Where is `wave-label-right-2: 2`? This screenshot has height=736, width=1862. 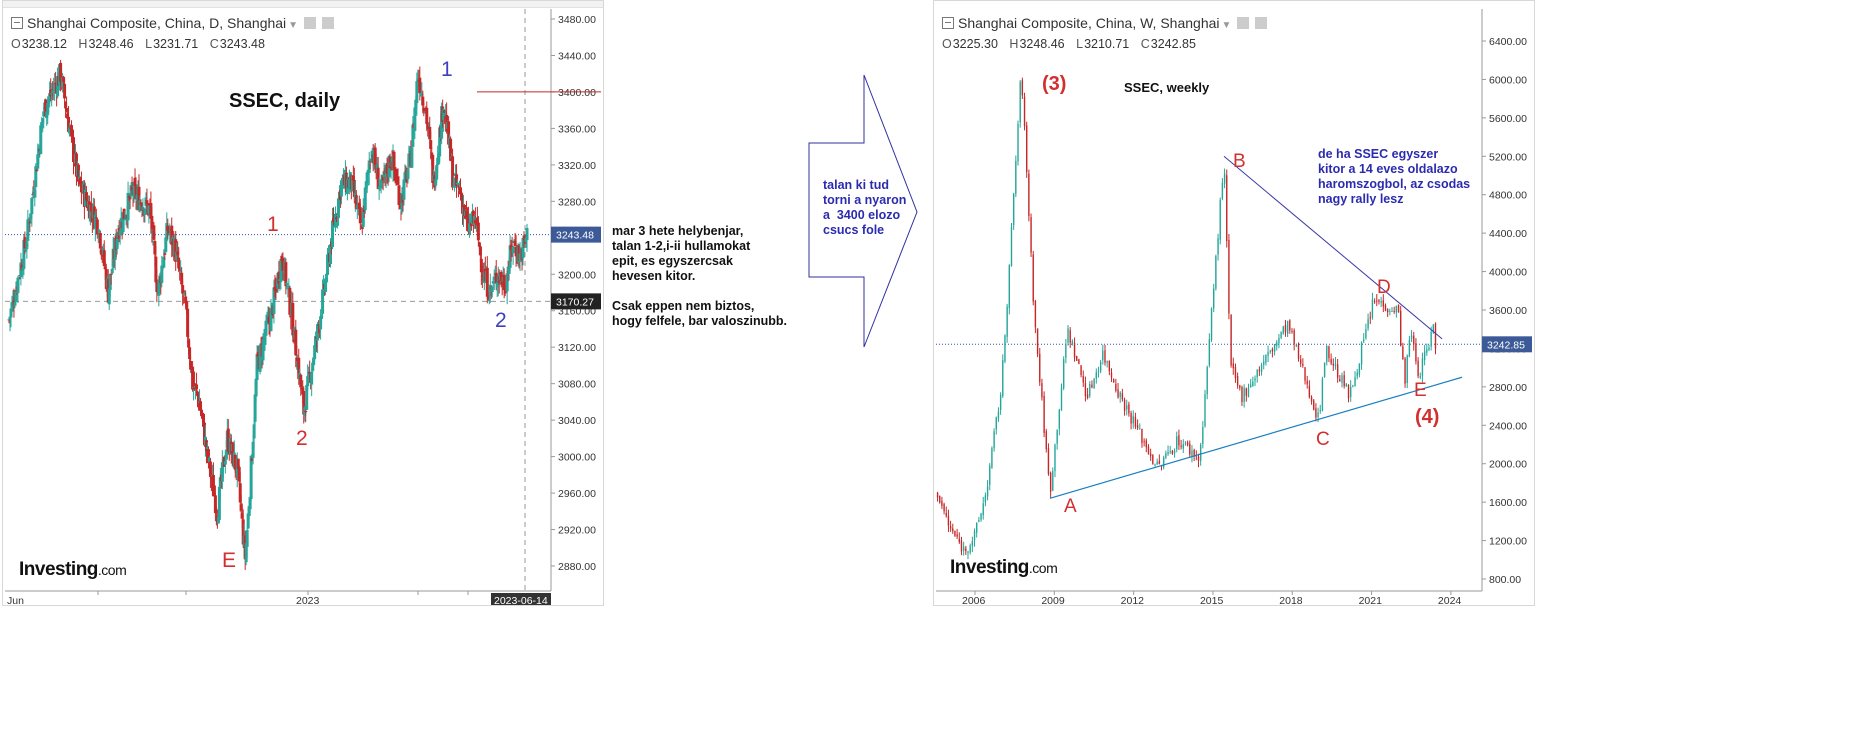
wave-label-right-2: 2 is located at coordinates (501, 320).